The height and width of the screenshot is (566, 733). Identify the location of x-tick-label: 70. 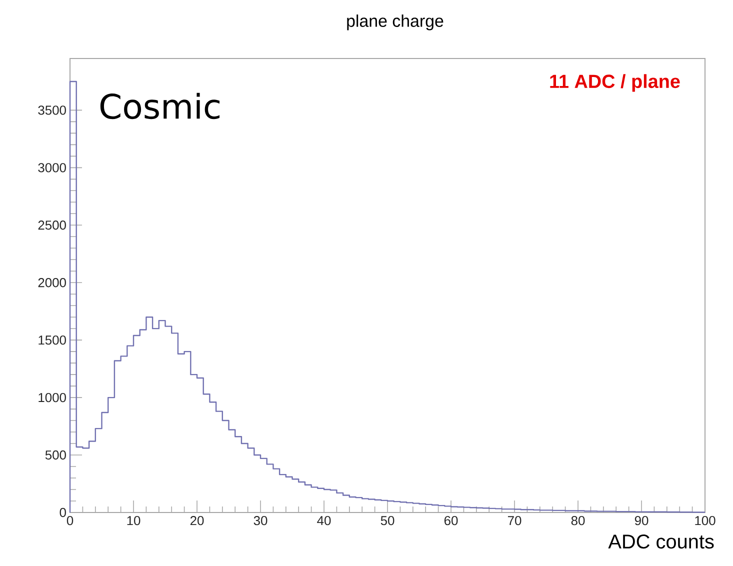
(515, 521).